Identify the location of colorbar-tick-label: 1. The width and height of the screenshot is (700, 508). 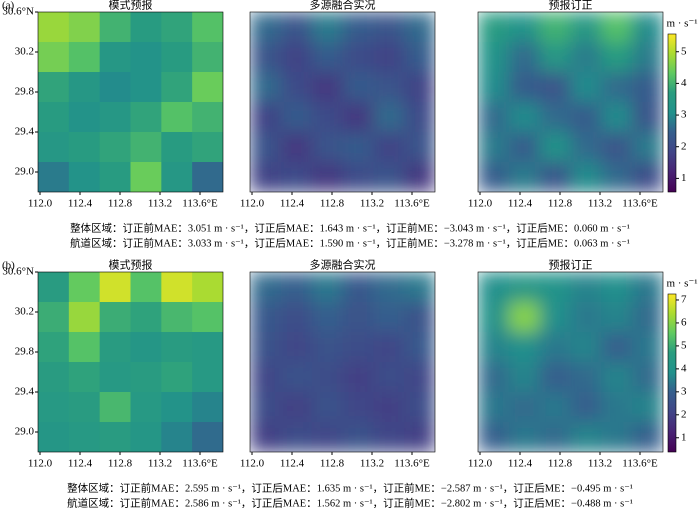
(684, 178).